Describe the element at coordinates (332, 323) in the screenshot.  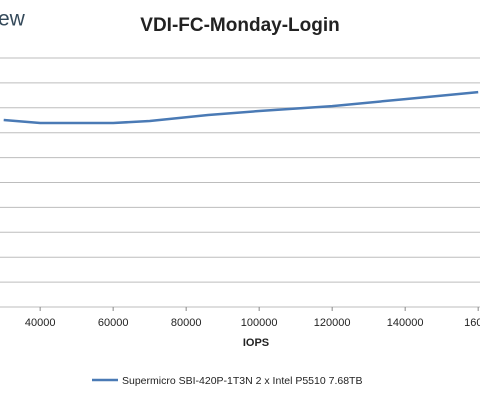
I see `x-tick-label: 120000` at that location.